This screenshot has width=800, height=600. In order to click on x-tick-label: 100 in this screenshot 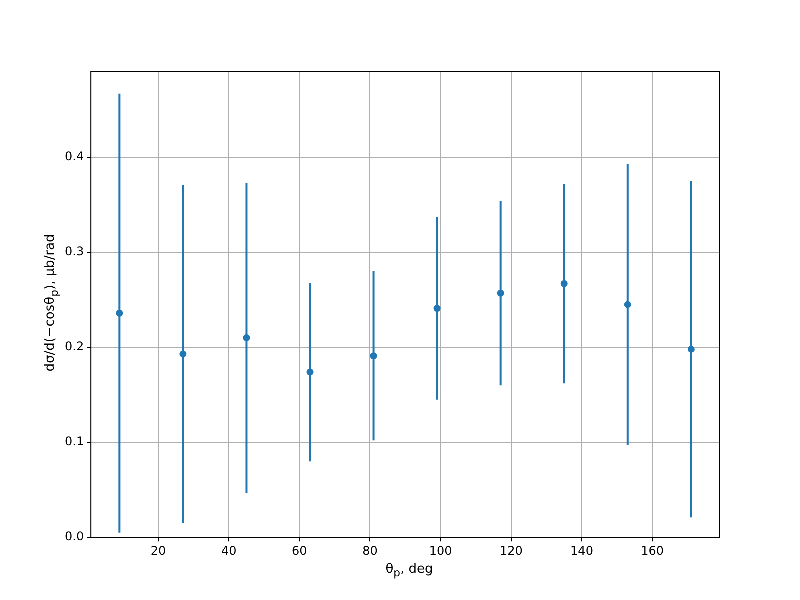, I will do `click(440, 551)`.